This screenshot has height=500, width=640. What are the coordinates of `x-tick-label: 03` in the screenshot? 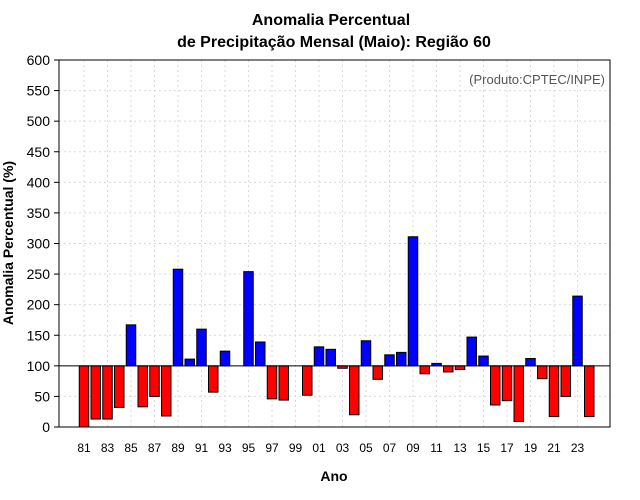 It's located at (343, 448).